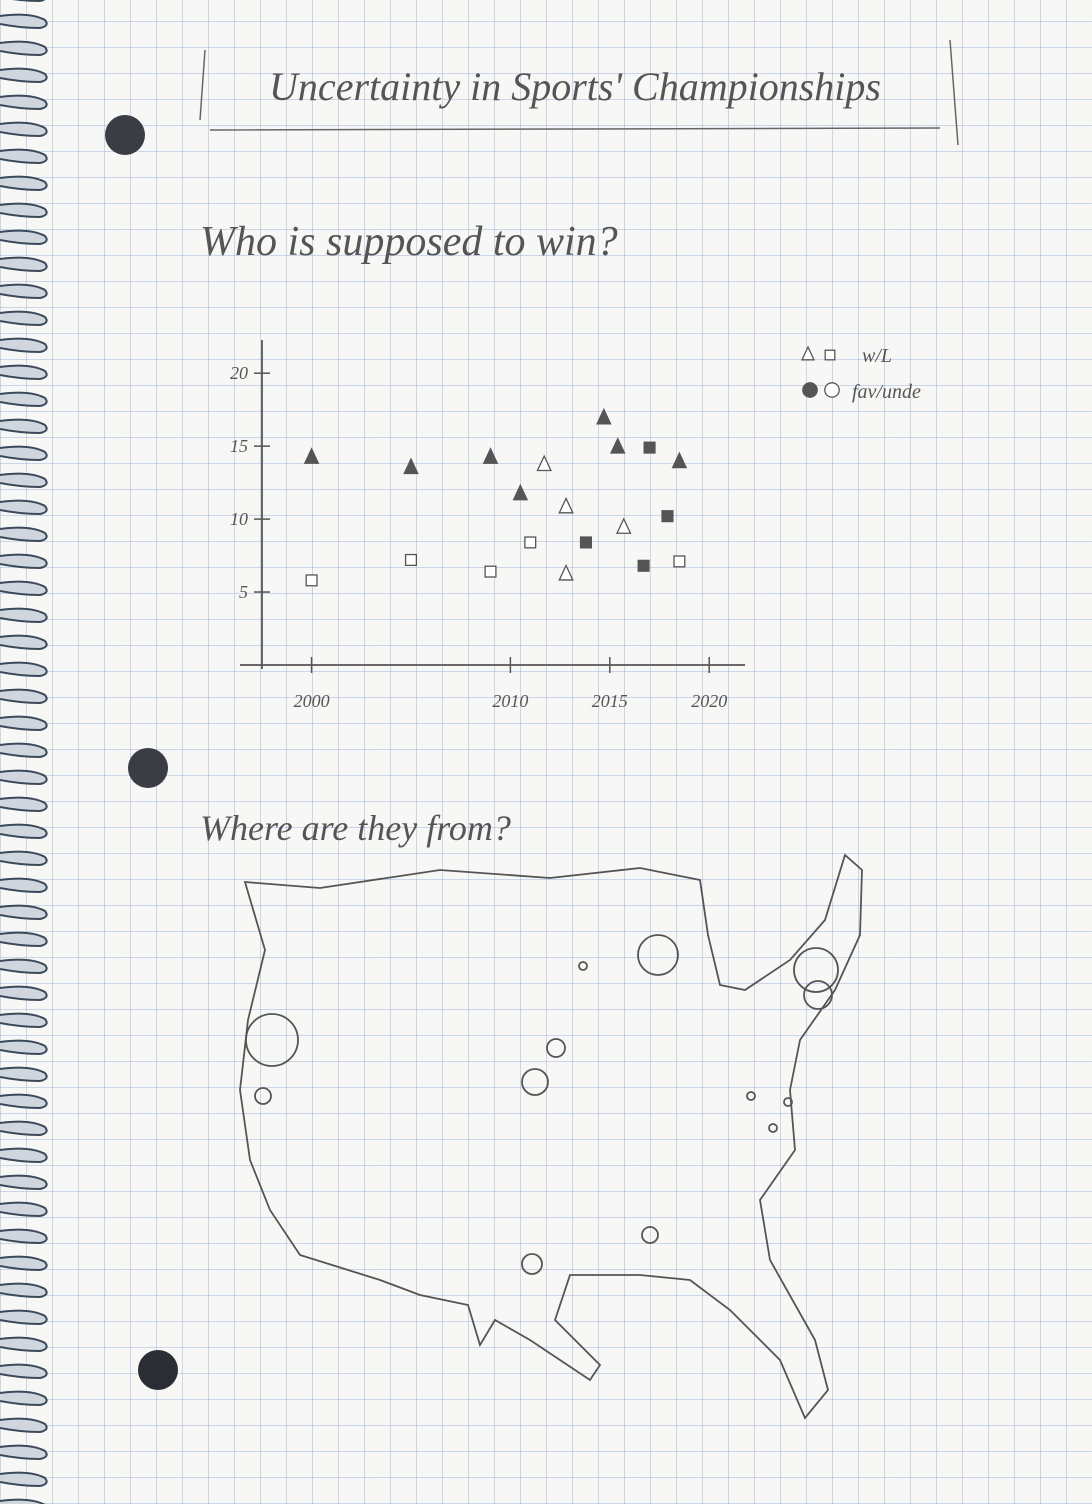  I want to click on y-tick-label: 10, so click(239, 519).